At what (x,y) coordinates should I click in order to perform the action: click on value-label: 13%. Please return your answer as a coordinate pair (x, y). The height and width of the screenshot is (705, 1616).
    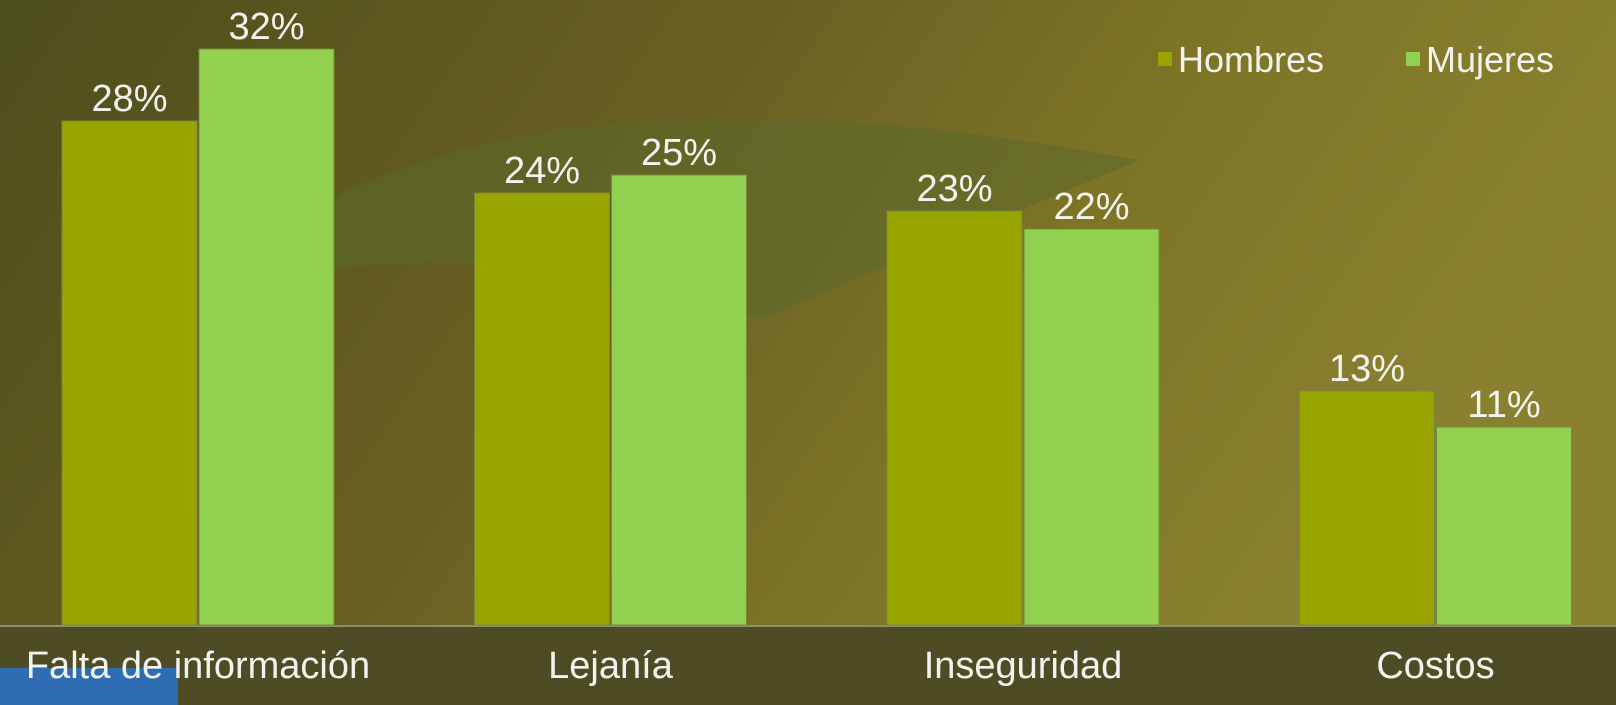
    Looking at the image, I should click on (1367, 369).